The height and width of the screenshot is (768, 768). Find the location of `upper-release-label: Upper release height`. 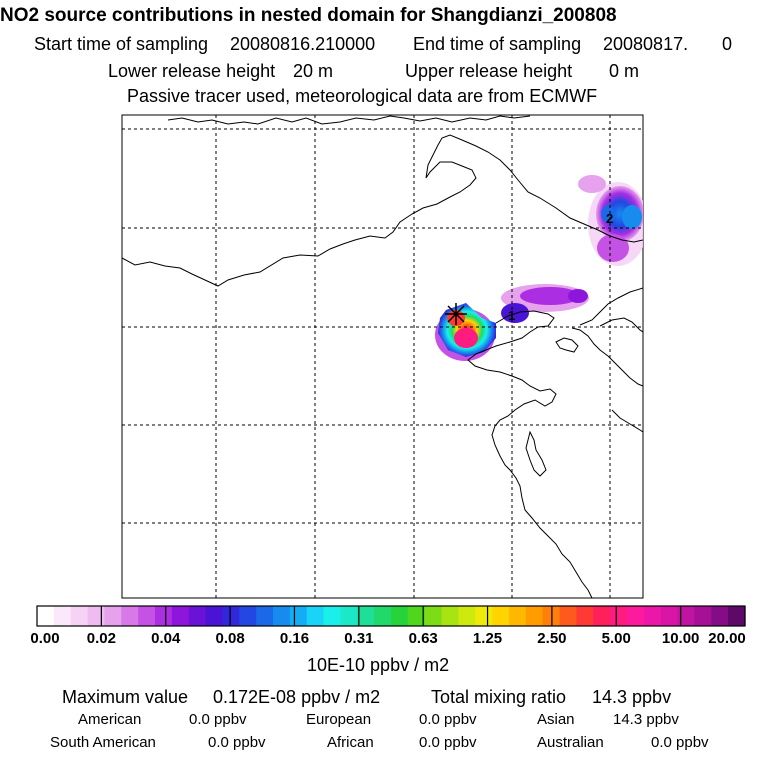

upper-release-label: Upper release height is located at coordinates (489, 71).